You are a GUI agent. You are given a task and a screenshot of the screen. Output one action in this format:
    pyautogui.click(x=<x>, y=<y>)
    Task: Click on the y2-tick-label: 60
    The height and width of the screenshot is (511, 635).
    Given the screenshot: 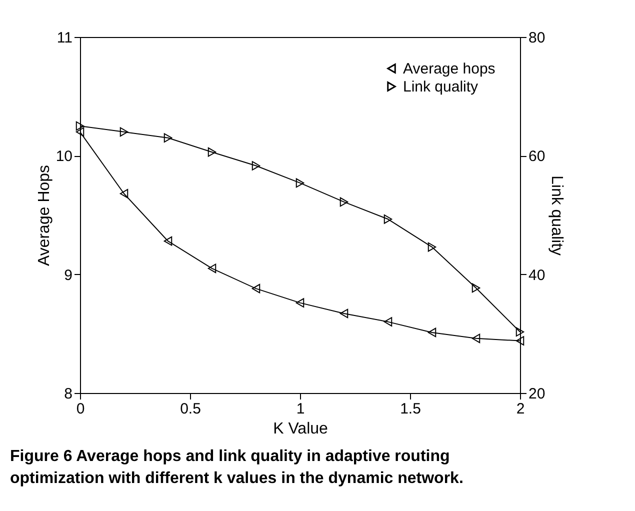 What is the action you would take?
    pyautogui.click(x=537, y=157)
    